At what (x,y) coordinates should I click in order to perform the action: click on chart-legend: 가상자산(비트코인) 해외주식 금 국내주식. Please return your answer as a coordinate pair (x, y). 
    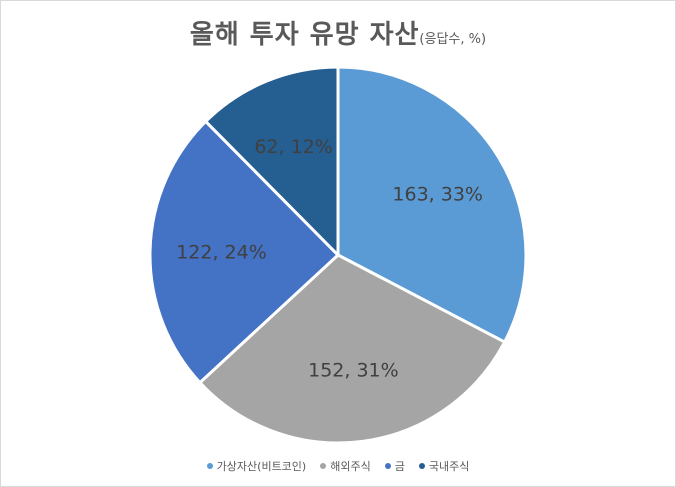
    Looking at the image, I should click on (338, 466).